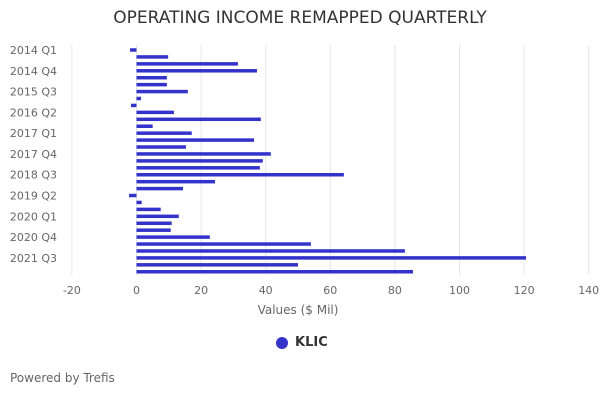 The image size is (600, 400). What do you see at coordinates (311, 342) in the screenshot?
I see `legend-label: KLIC` at bounding box center [311, 342].